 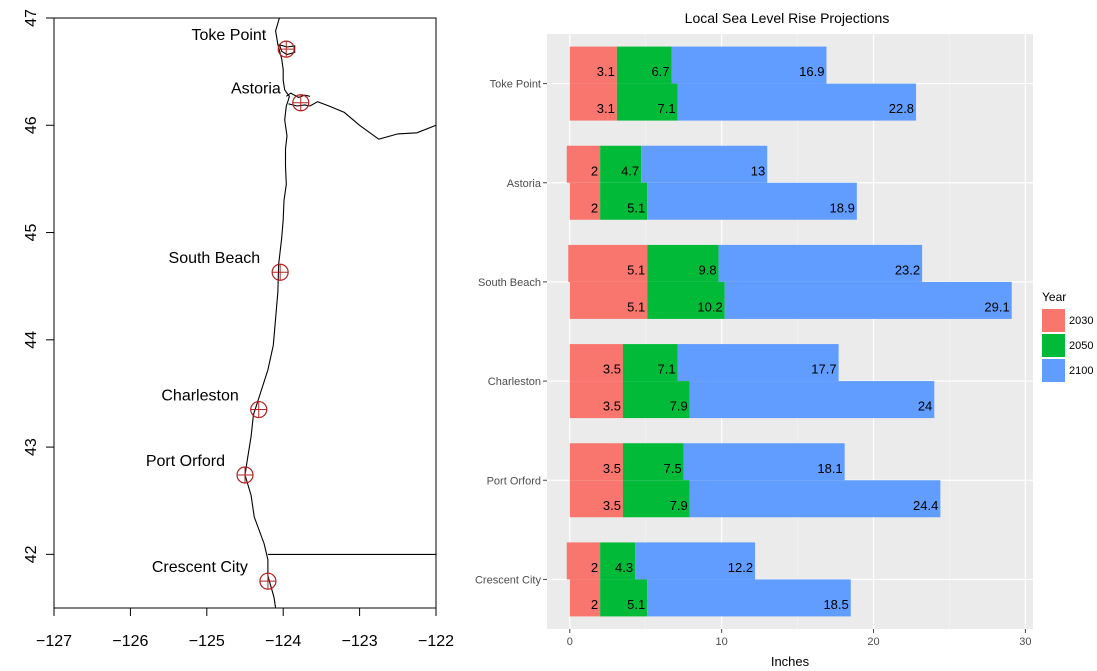 I want to click on oregon-washington-border, so click(x=373, y=120).